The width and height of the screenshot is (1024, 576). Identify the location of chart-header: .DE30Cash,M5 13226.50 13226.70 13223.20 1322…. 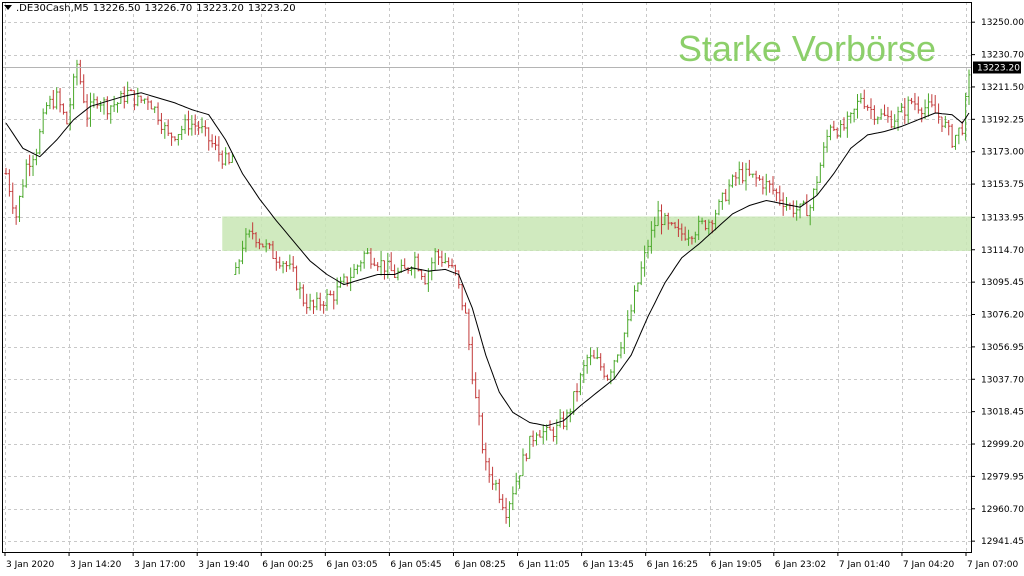
(152, 8).